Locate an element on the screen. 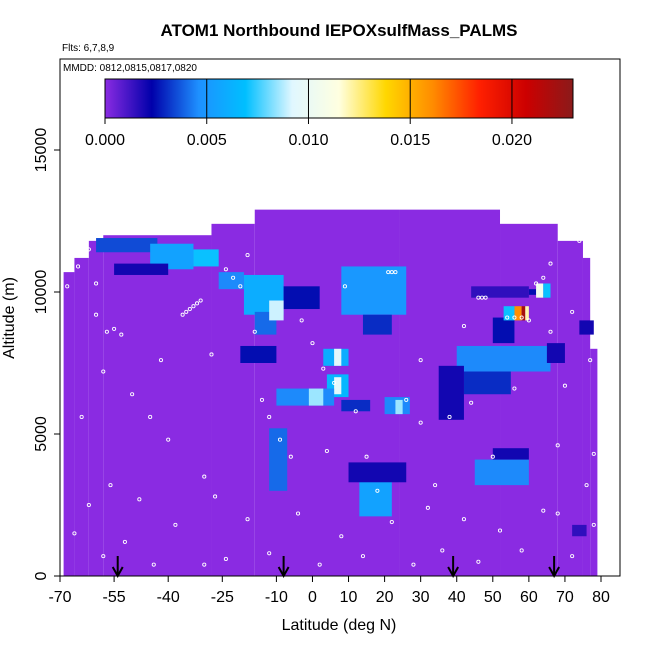 This screenshot has height=650, width=650. y-tick-label: 15000 is located at coordinates (41, 150).